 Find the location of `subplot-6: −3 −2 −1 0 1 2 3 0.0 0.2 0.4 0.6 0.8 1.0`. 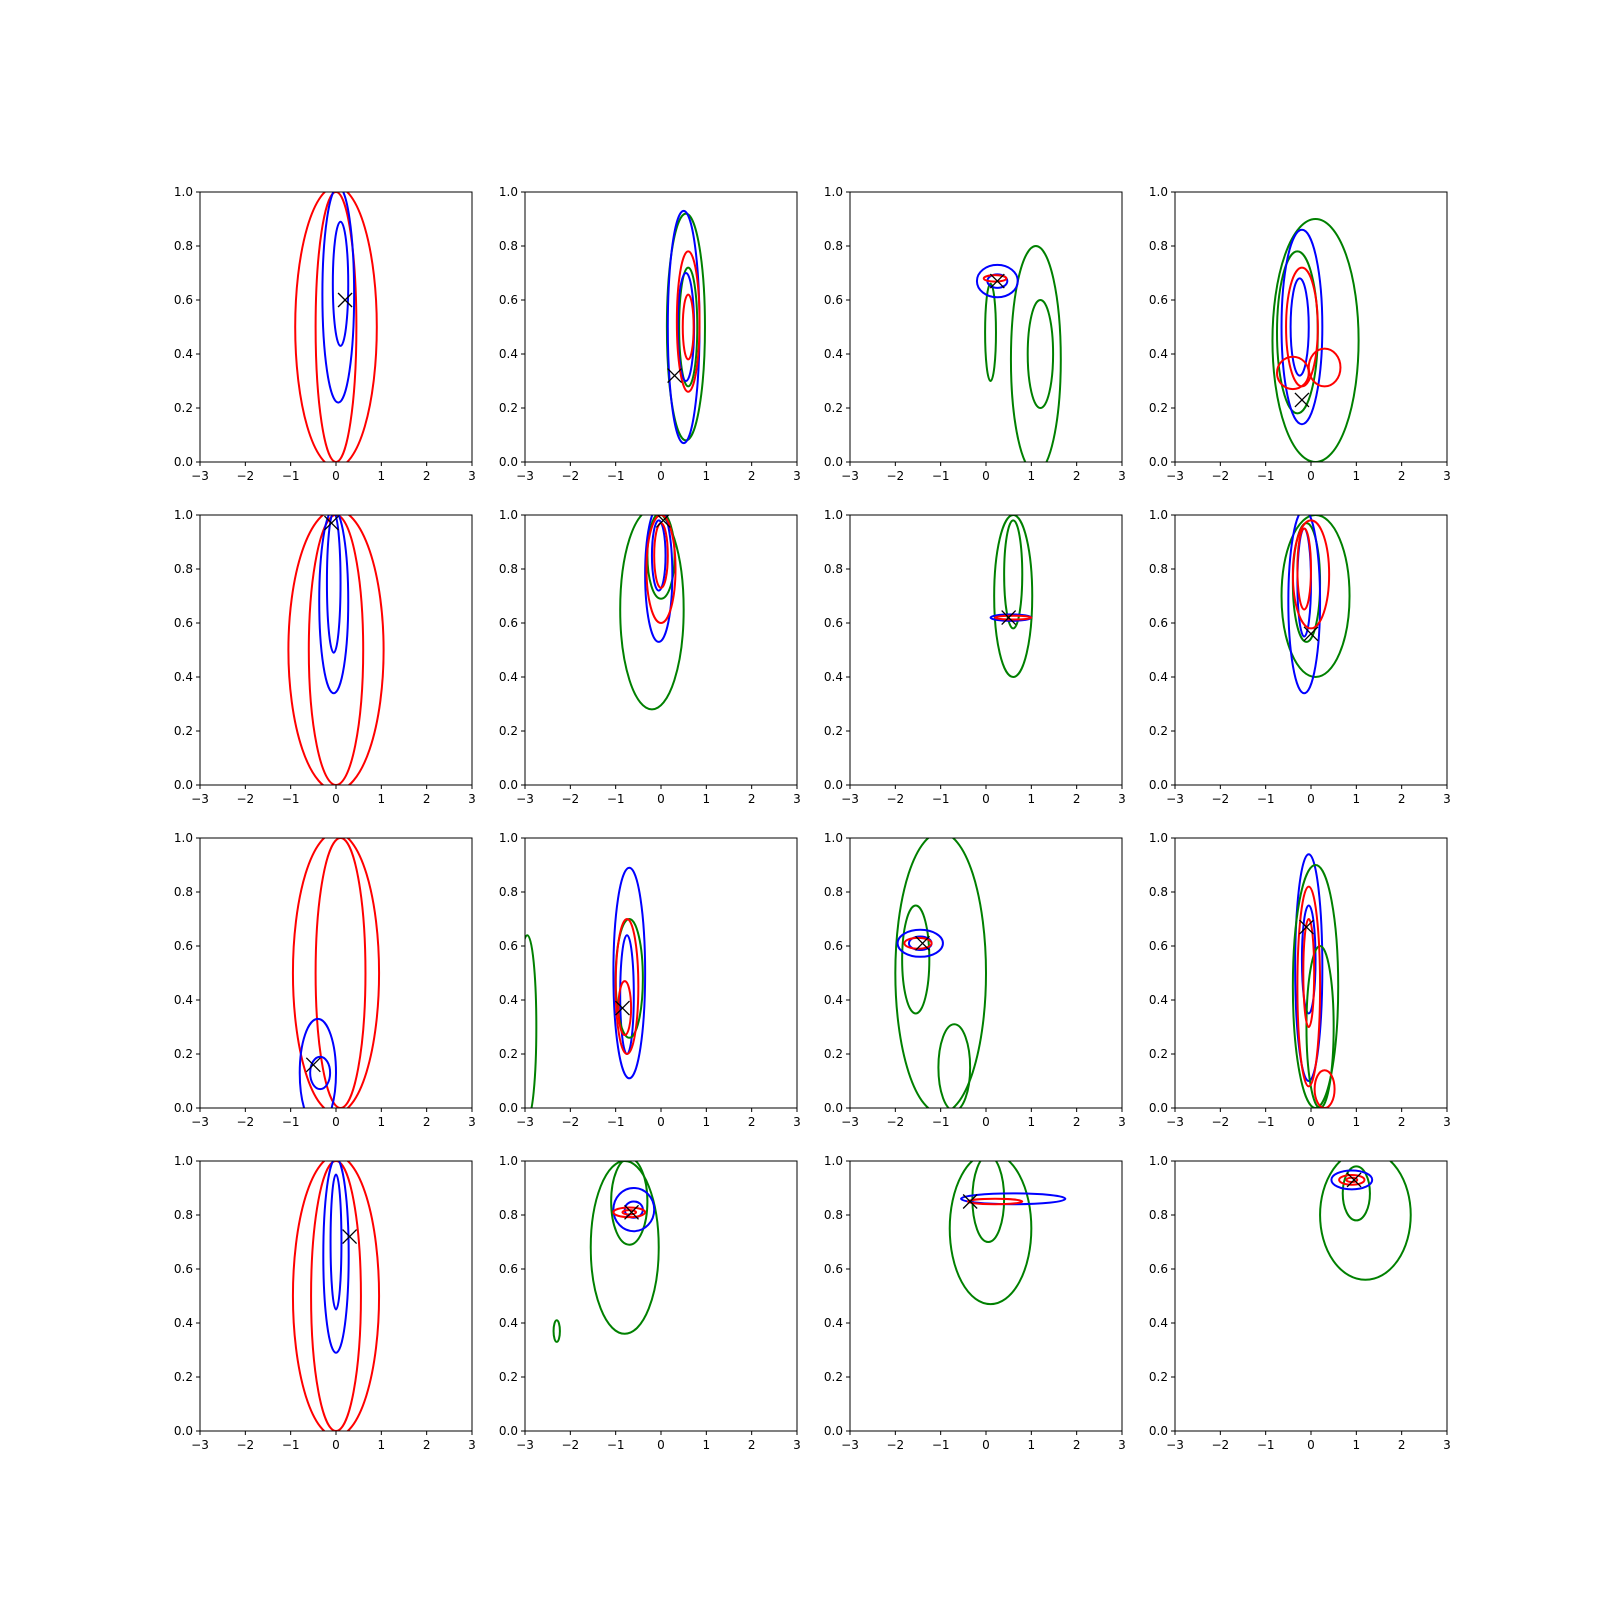

subplot-6: −3 −2 −1 0 1 2 3 0.0 0.2 0.4 0.6 0.8 1.0 is located at coordinates (650, 657).